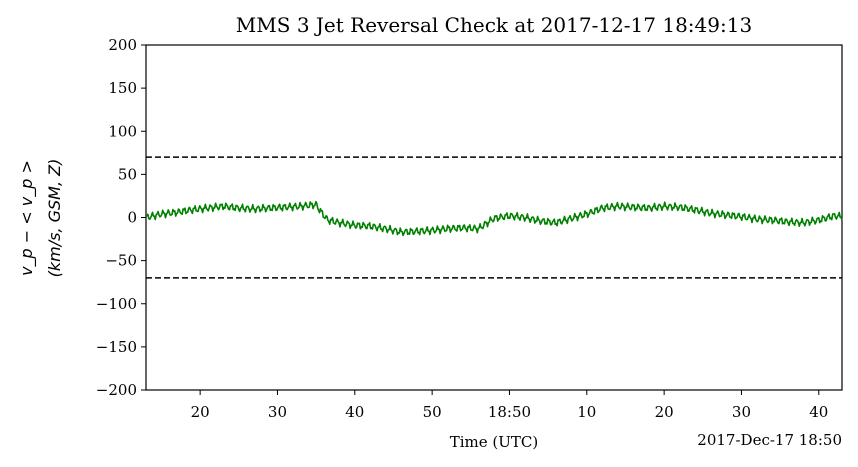 Image resolution: width=858 pixels, height=467 pixels. I want to click on y-axis-label-line1: v_p − < v_p >, so click(27, 218).